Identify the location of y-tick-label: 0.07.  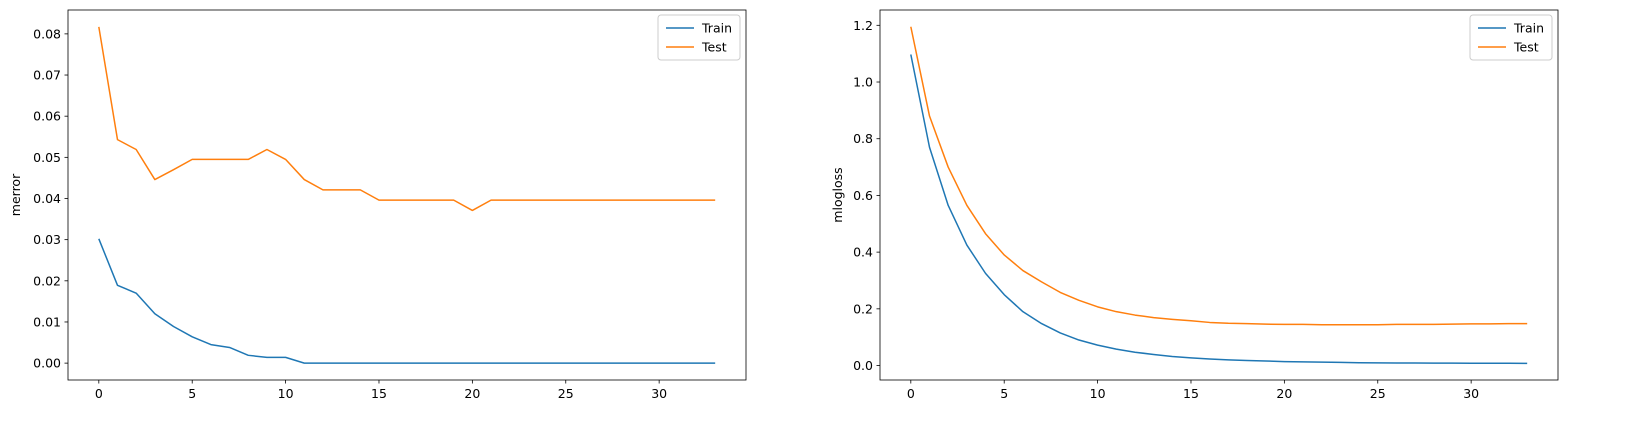
(47, 75).